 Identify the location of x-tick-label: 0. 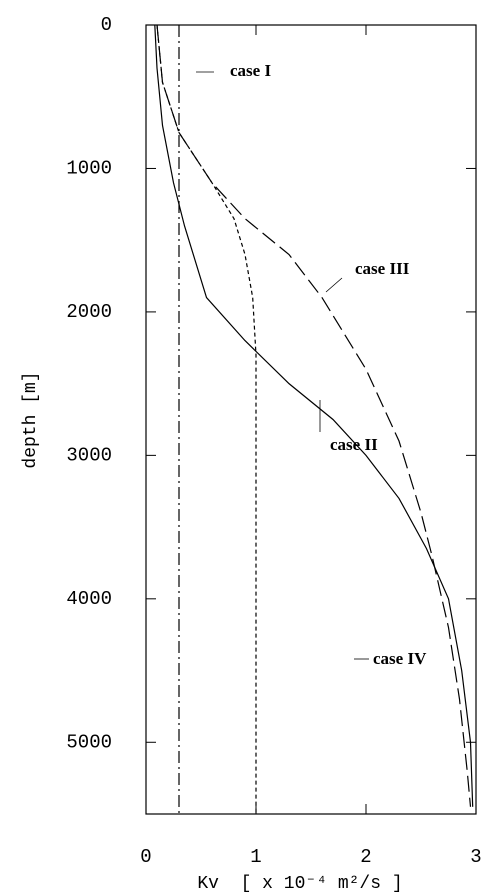
(145, 857).